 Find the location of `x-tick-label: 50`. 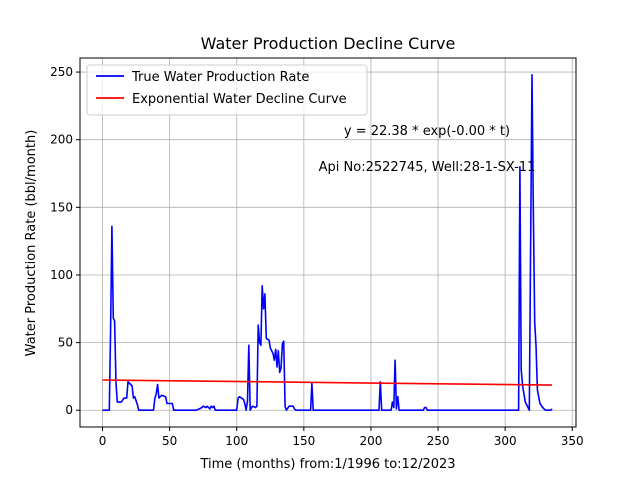

x-tick-label: 50 is located at coordinates (169, 441).